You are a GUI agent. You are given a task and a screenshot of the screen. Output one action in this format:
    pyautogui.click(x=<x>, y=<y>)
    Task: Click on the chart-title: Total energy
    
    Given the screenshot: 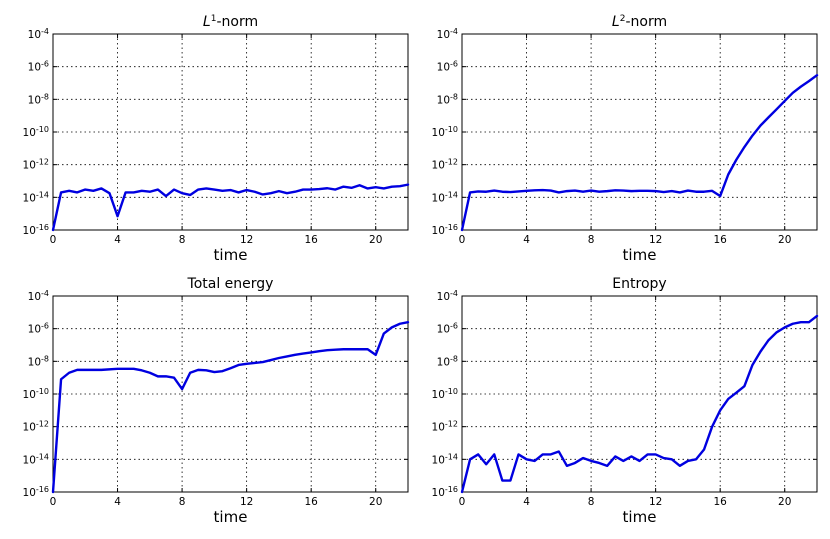 What is the action you would take?
    pyautogui.click(x=230, y=284)
    